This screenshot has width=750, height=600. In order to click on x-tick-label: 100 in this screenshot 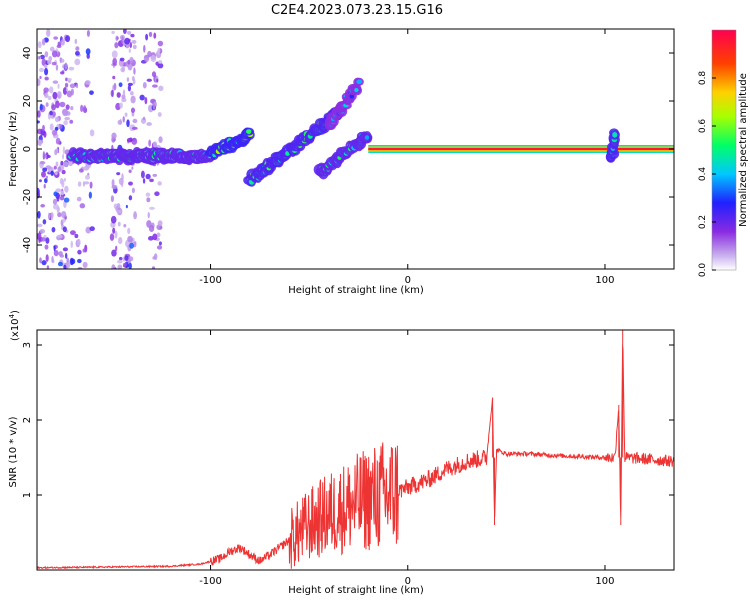, I will do `click(604, 280)`.